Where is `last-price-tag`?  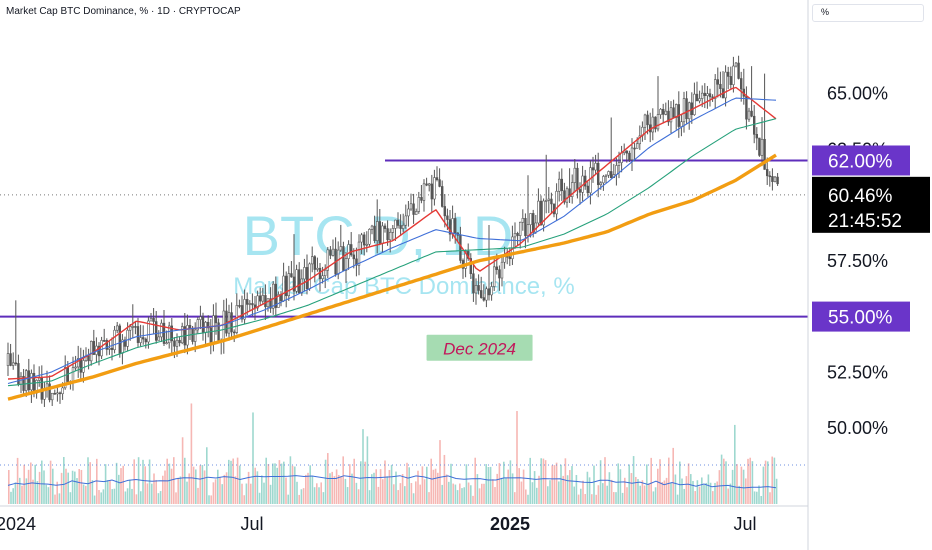 last-price-tag is located at coordinates (871, 204).